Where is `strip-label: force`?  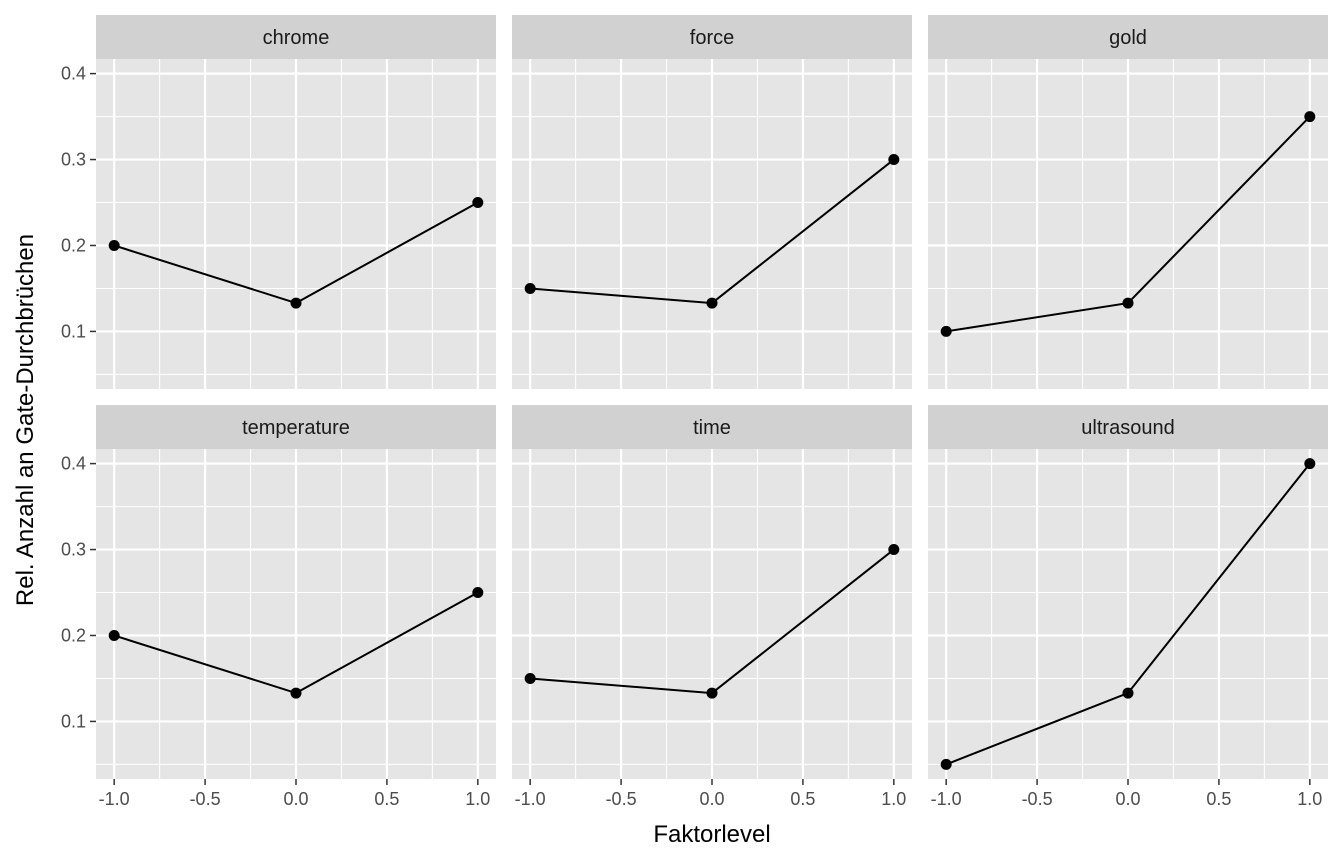
strip-label: force is located at coordinates (712, 38).